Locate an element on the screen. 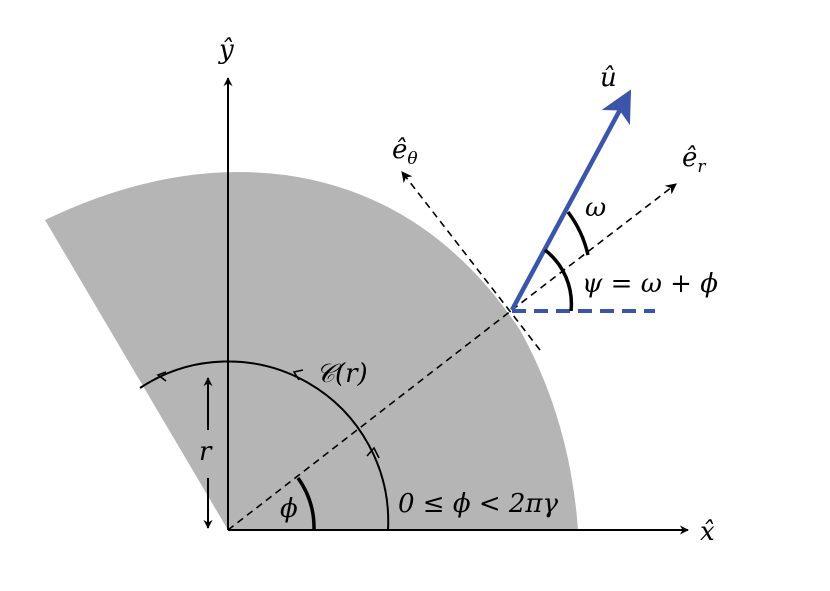  e-r-symbol: ê is located at coordinates (689, 158).